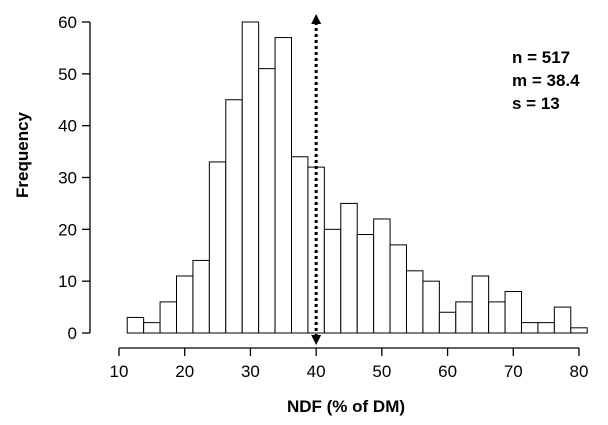  Describe the element at coordinates (72, 333) in the screenshot. I see `y-tick-label: 0` at that location.